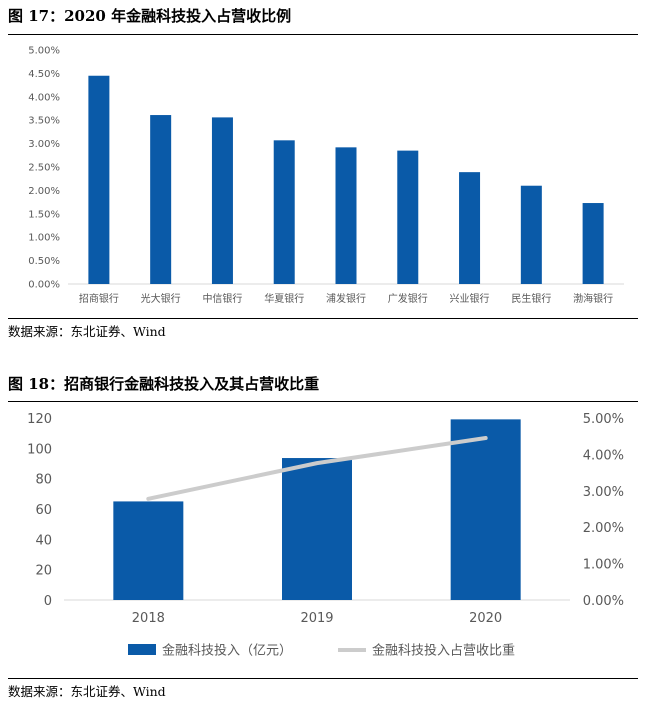 The height and width of the screenshot is (717, 655). What do you see at coordinates (43, 510) in the screenshot?
I see `left-y-tick-label: 60` at bounding box center [43, 510].